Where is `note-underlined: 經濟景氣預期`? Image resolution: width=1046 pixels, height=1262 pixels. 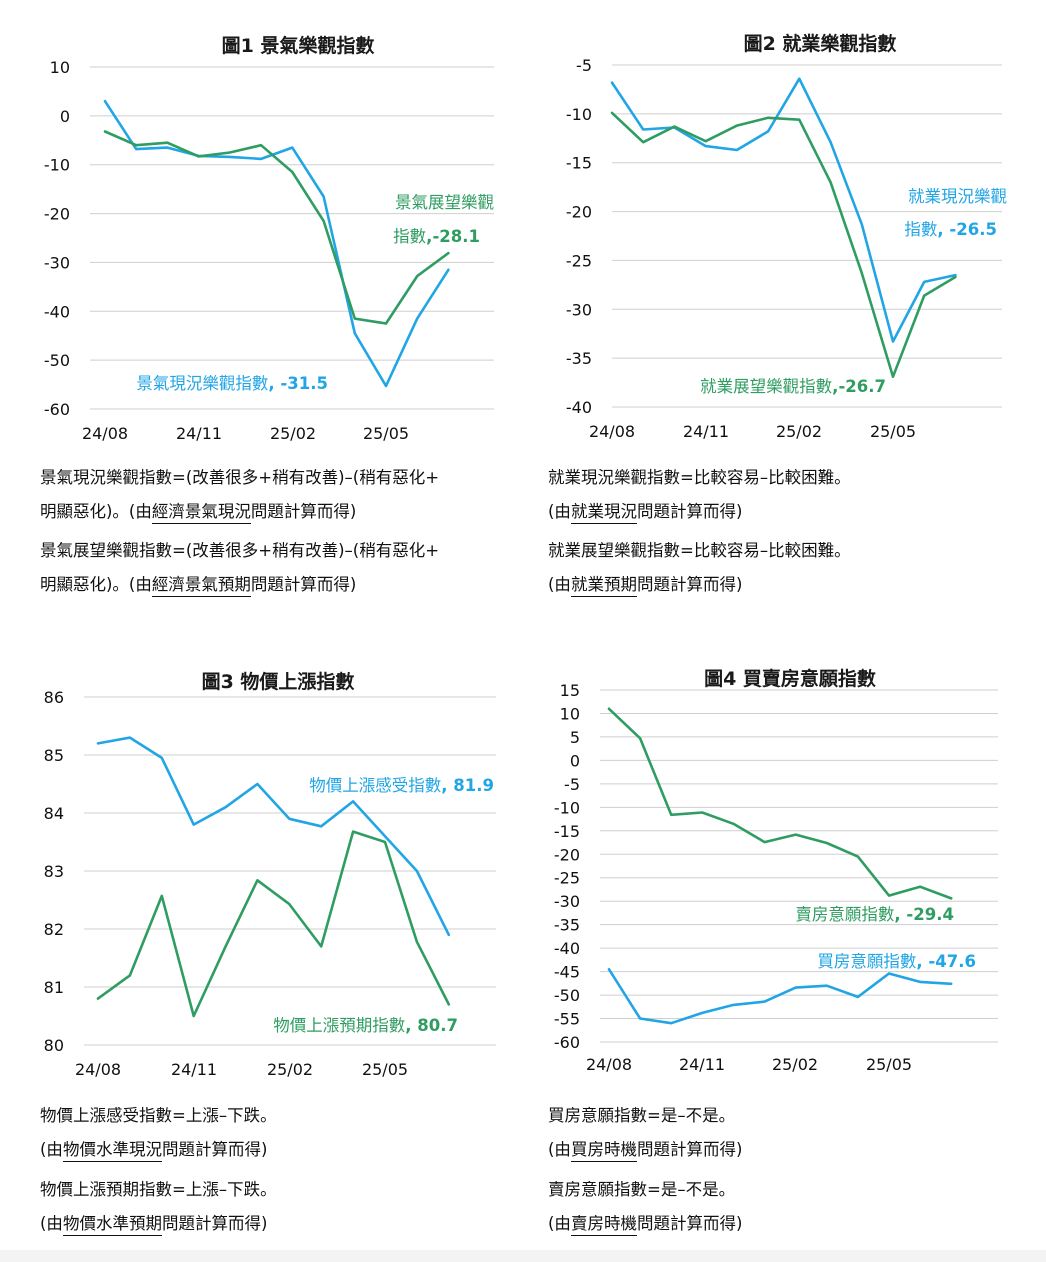
note-underlined: 經濟景氣預期 is located at coordinates (201, 586).